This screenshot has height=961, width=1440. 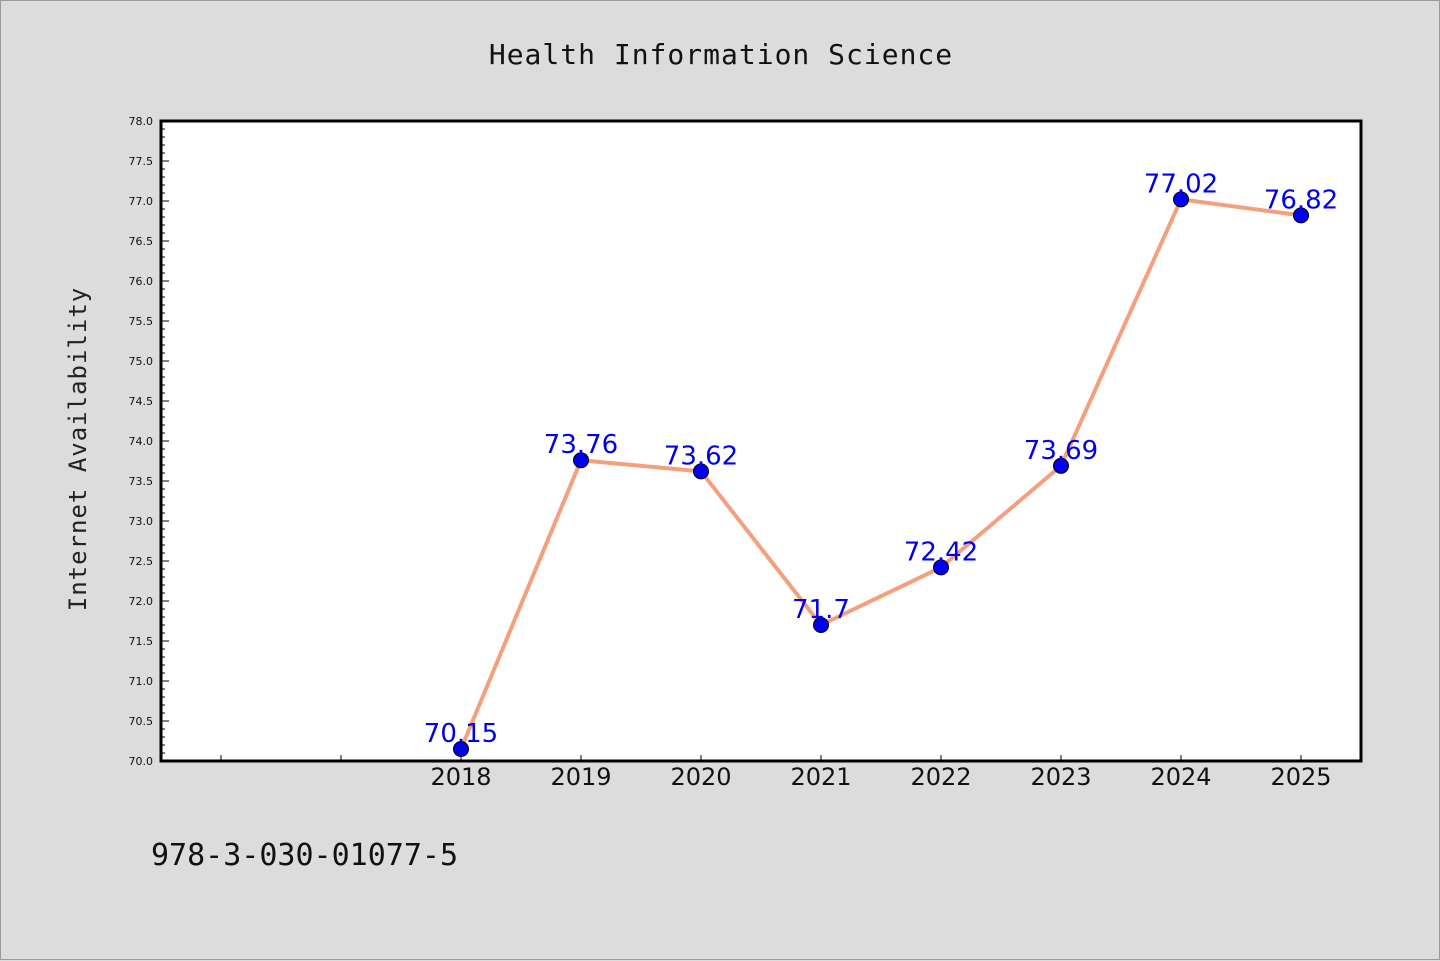 What do you see at coordinates (141, 481) in the screenshot?
I see `y-tick-label: 73.5` at bounding box center [141, 481].